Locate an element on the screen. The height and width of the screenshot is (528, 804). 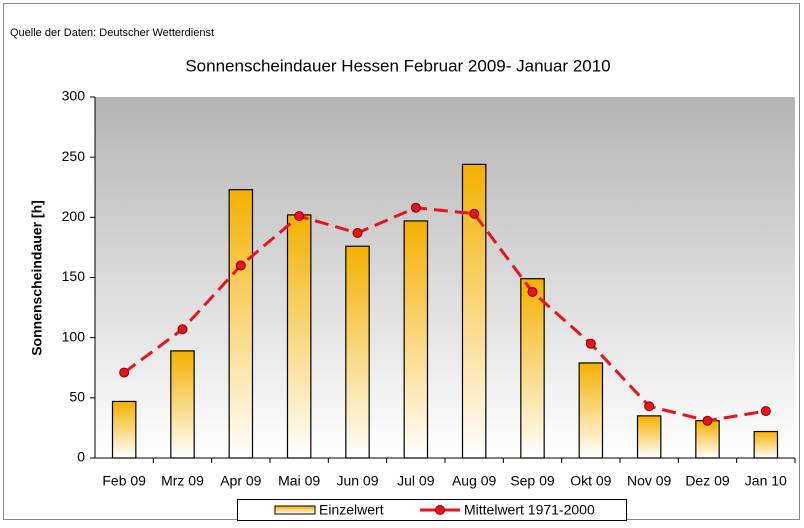
y-tick-label: 200 is located at coordinates (74, 216).